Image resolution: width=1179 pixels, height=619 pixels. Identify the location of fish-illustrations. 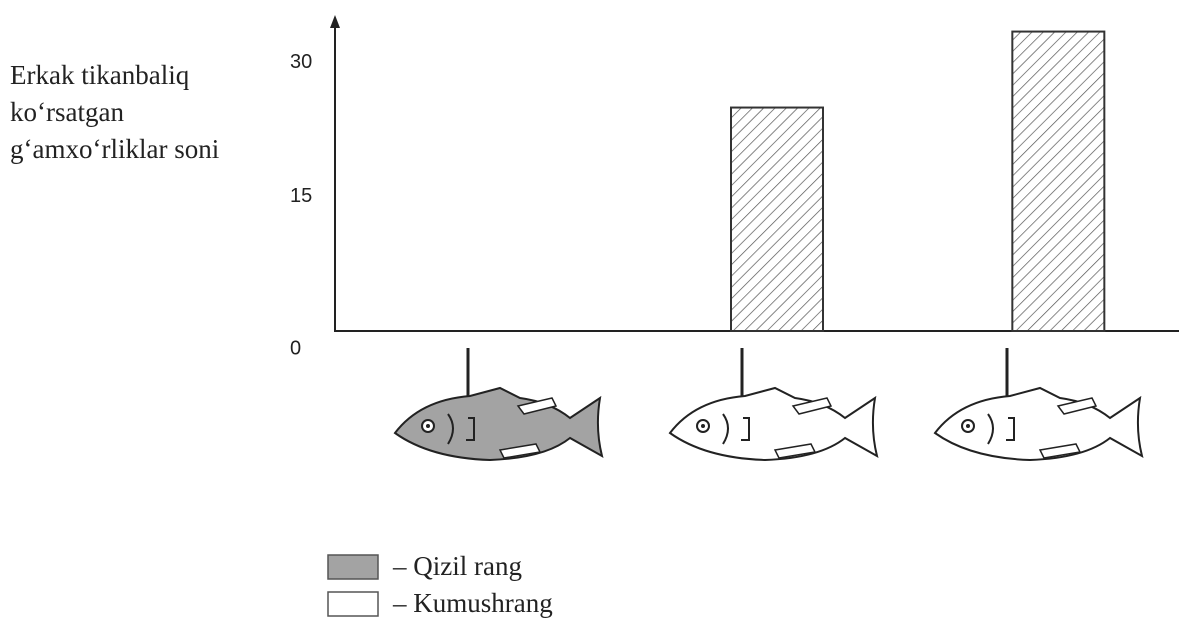
(768, 404).